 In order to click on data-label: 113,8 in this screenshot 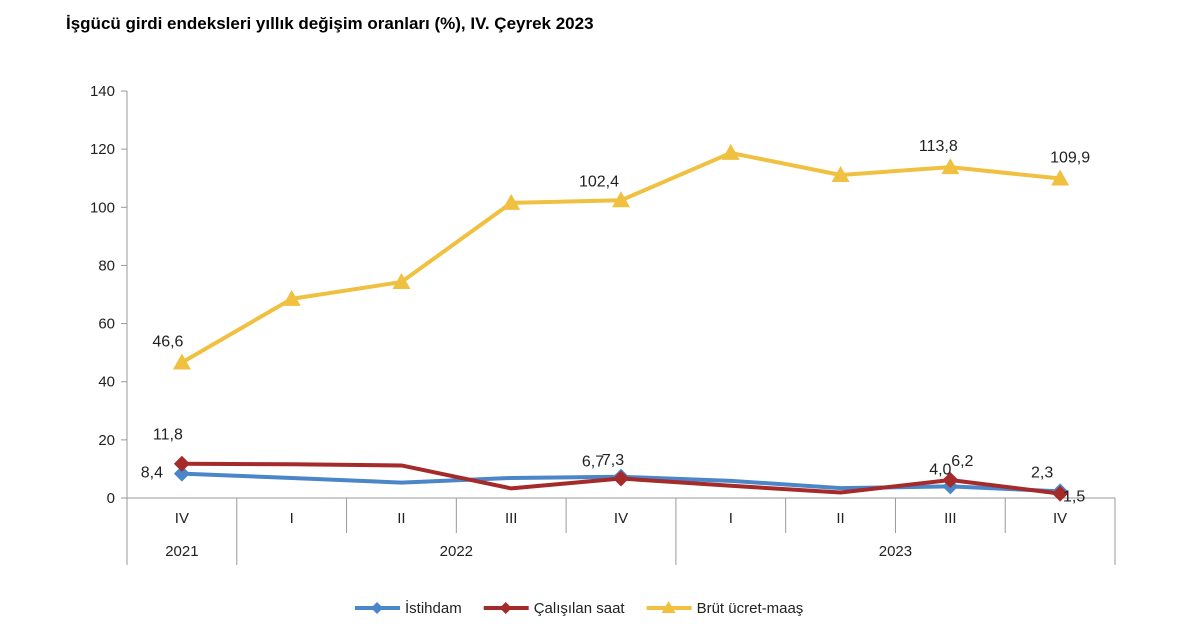, I will do `click(938, 146)`.